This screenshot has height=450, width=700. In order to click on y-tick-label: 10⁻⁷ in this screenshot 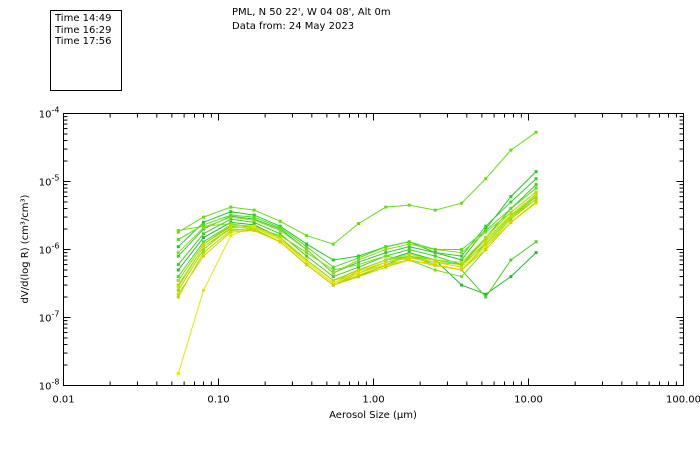, I will do `click(49, 317)`.